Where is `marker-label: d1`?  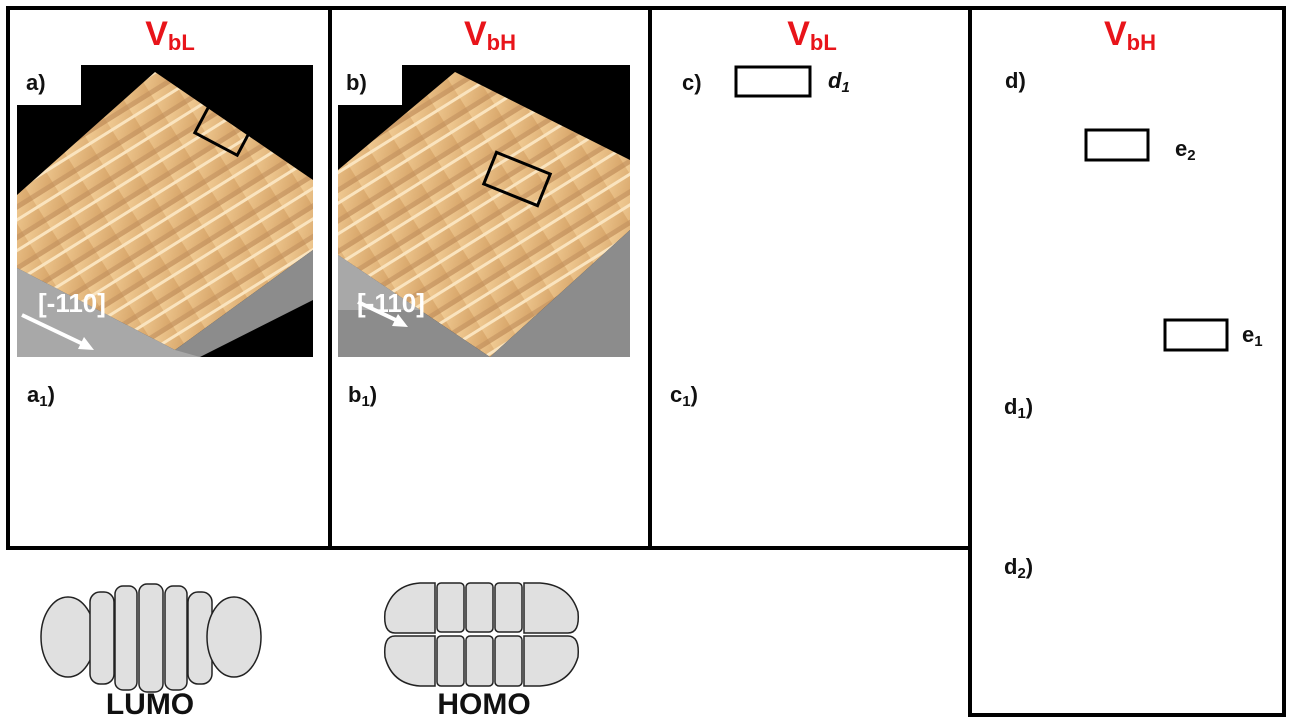
marker-label: d1 is located at coordinates (839, 82).